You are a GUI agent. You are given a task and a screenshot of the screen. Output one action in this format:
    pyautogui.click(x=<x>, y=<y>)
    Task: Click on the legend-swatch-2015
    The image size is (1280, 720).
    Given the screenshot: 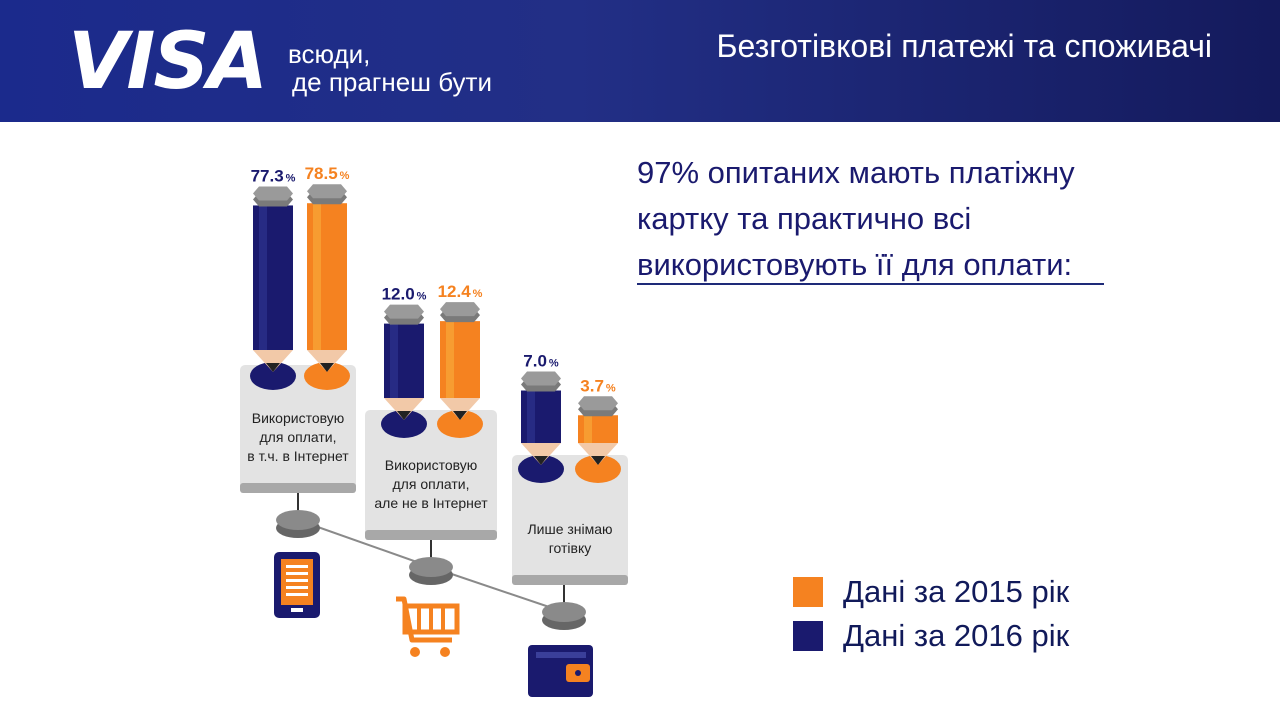 What is the action you would take?
    pyautogui.click(x=808, y=592)
    